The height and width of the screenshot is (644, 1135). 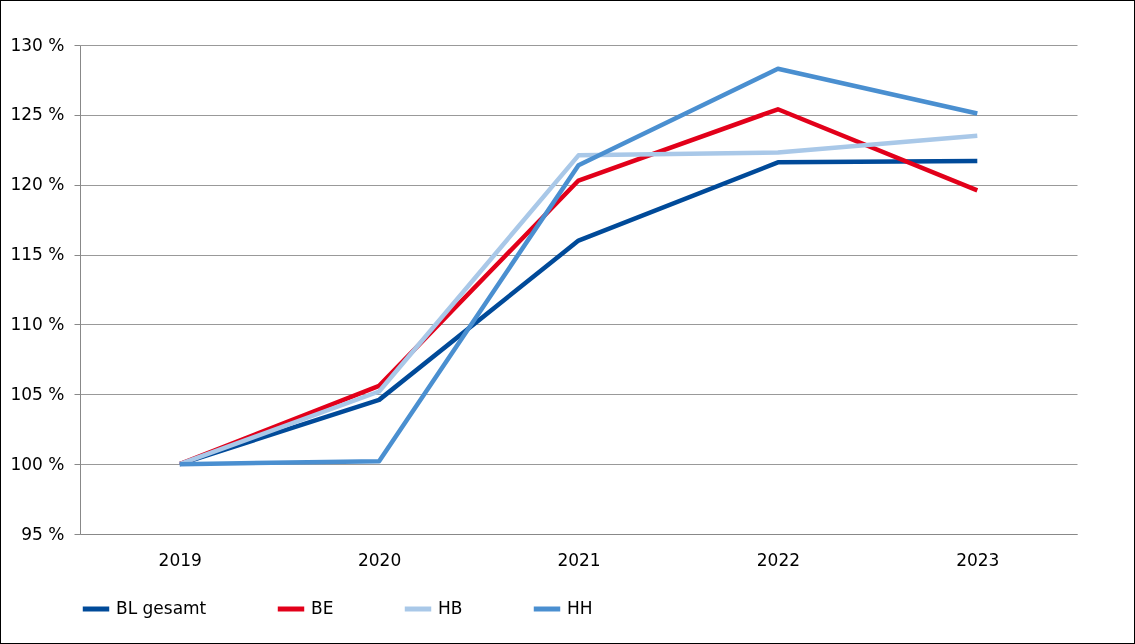 I want to click on y-tick-label: 100 %, so click(x=37, y=463).